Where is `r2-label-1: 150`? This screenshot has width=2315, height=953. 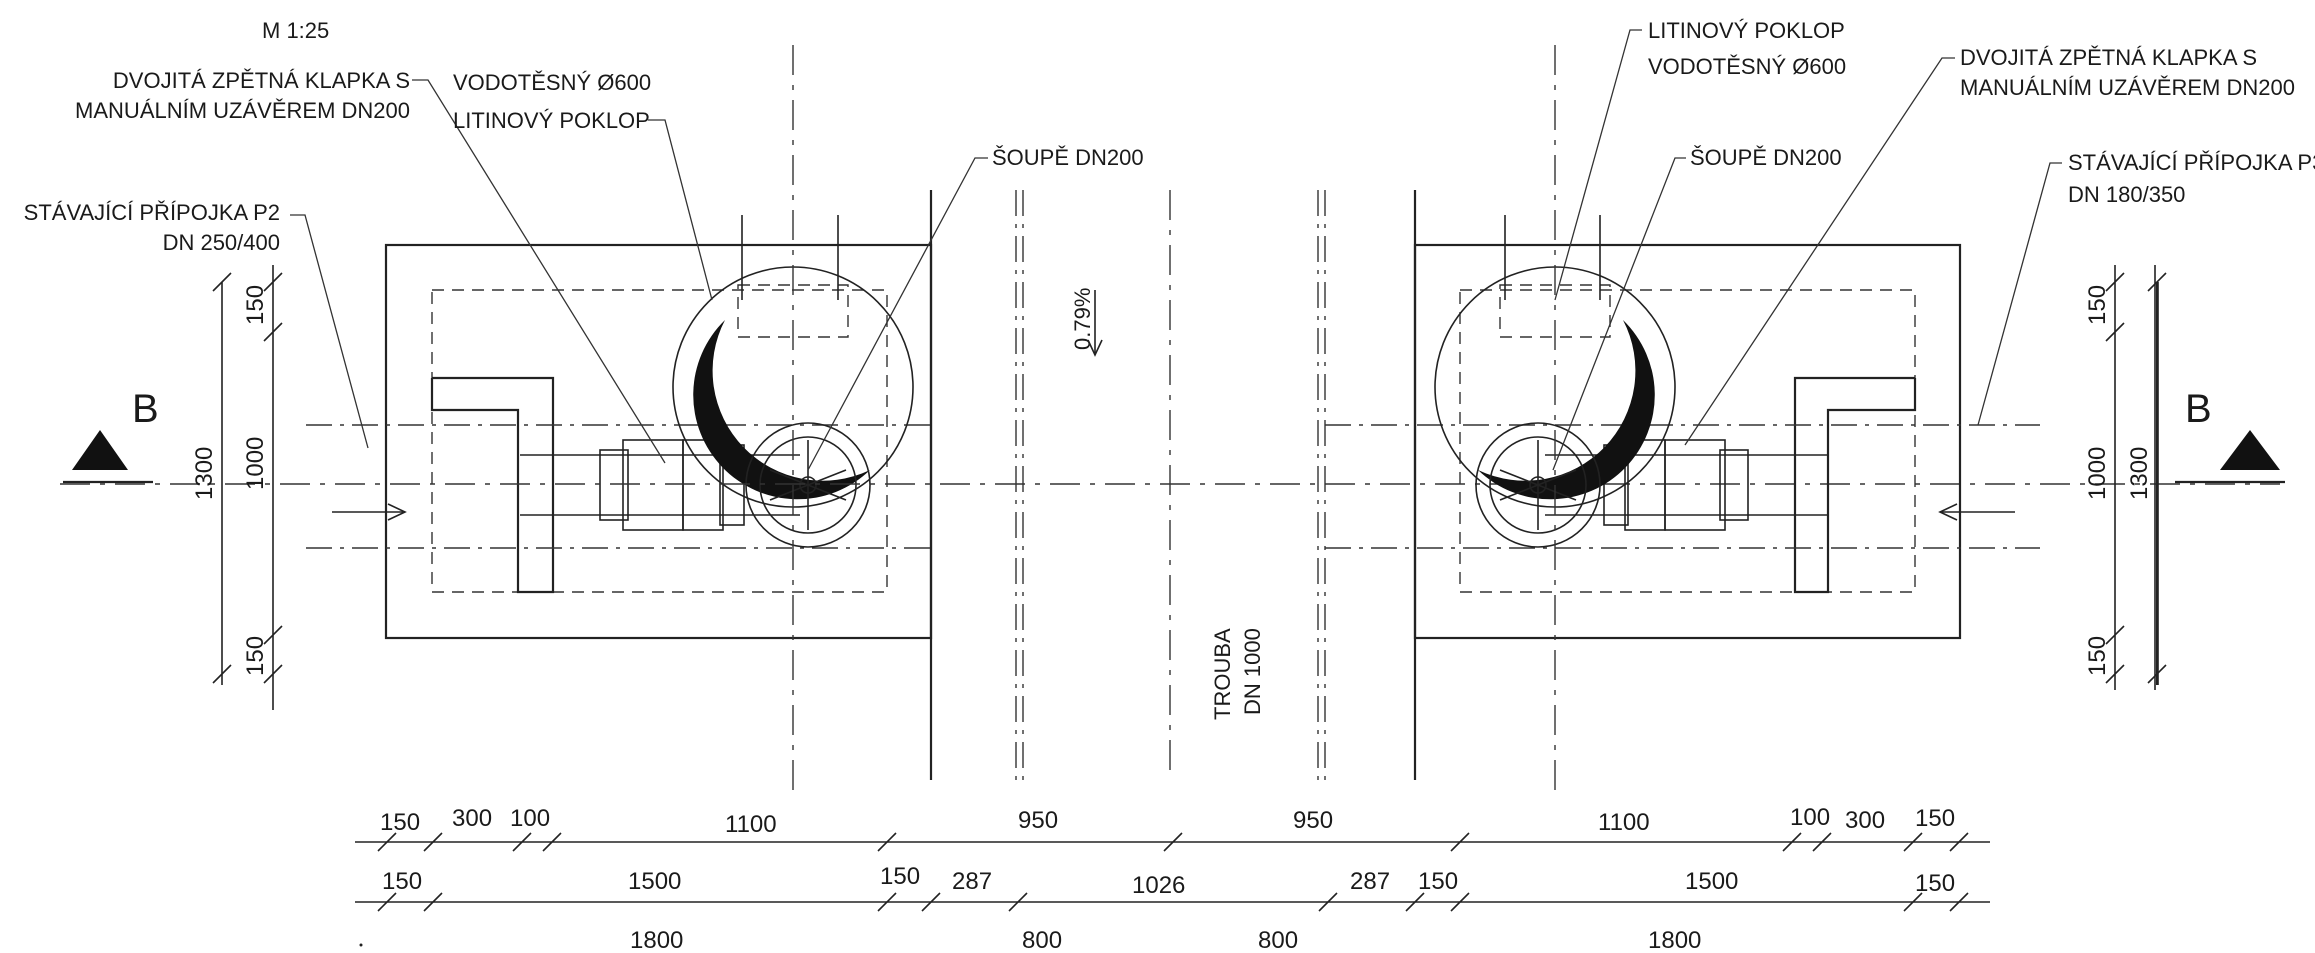 r2-label-1: 150 is located at coordinates (402, 881).